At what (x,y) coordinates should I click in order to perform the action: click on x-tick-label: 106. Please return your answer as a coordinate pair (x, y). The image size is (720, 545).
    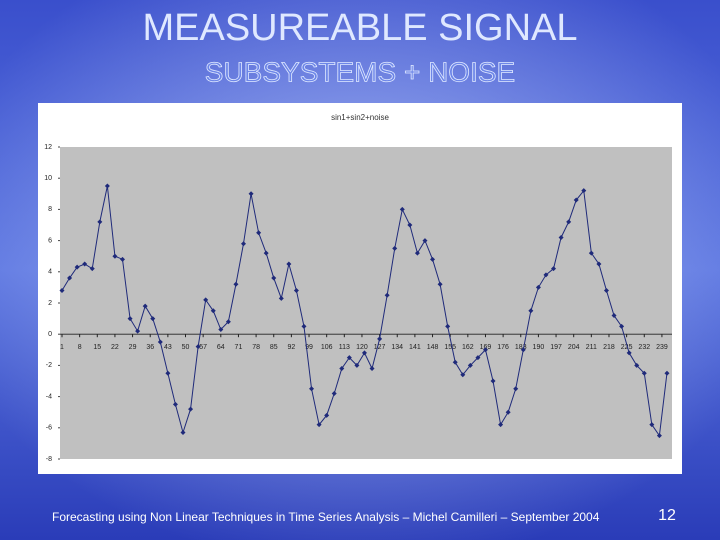
    Looking at the image, I should click on (327, 347).